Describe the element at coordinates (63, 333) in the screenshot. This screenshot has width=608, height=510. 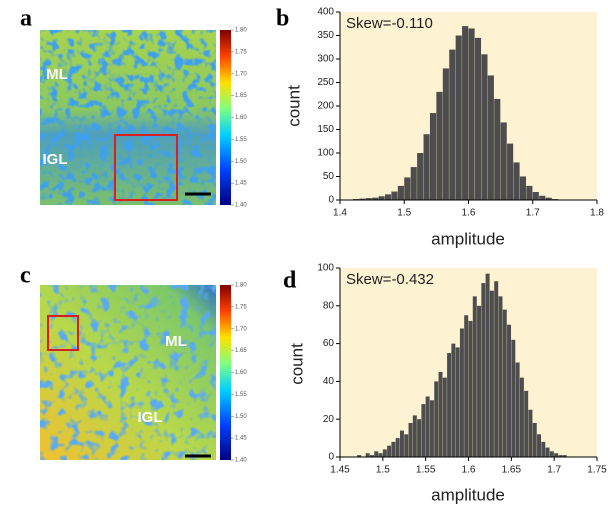
I see `roi-box` at that location.